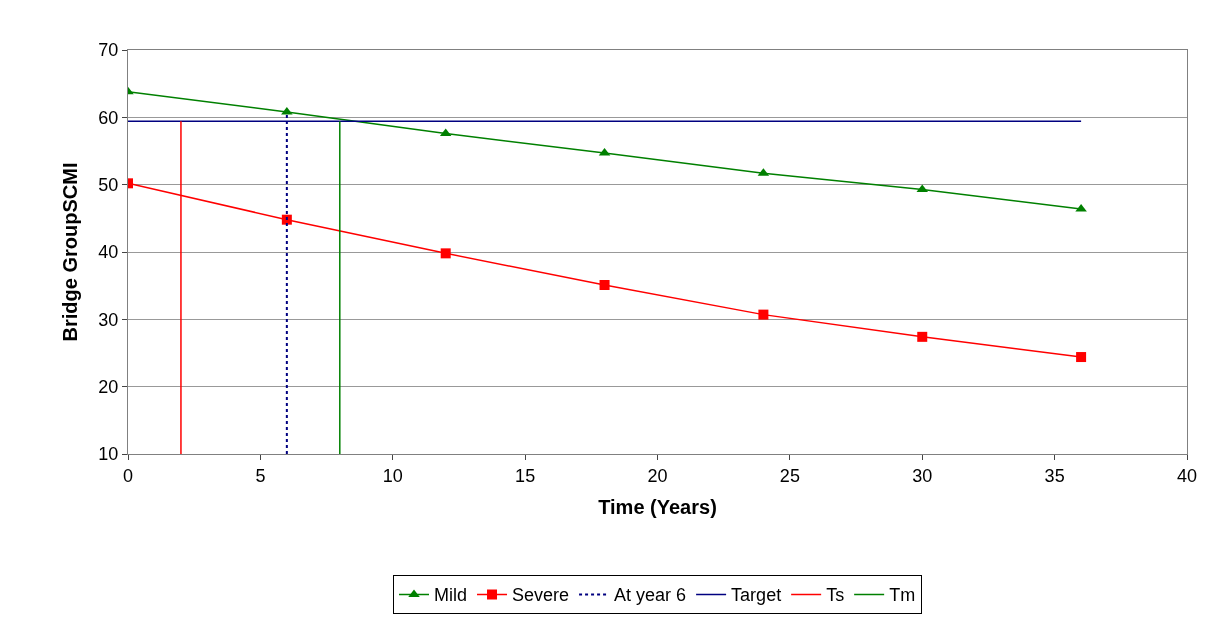 The width and height of the screenshot is (1211, 626). I want to click on x-tick-label: 25, so click(789, 475).